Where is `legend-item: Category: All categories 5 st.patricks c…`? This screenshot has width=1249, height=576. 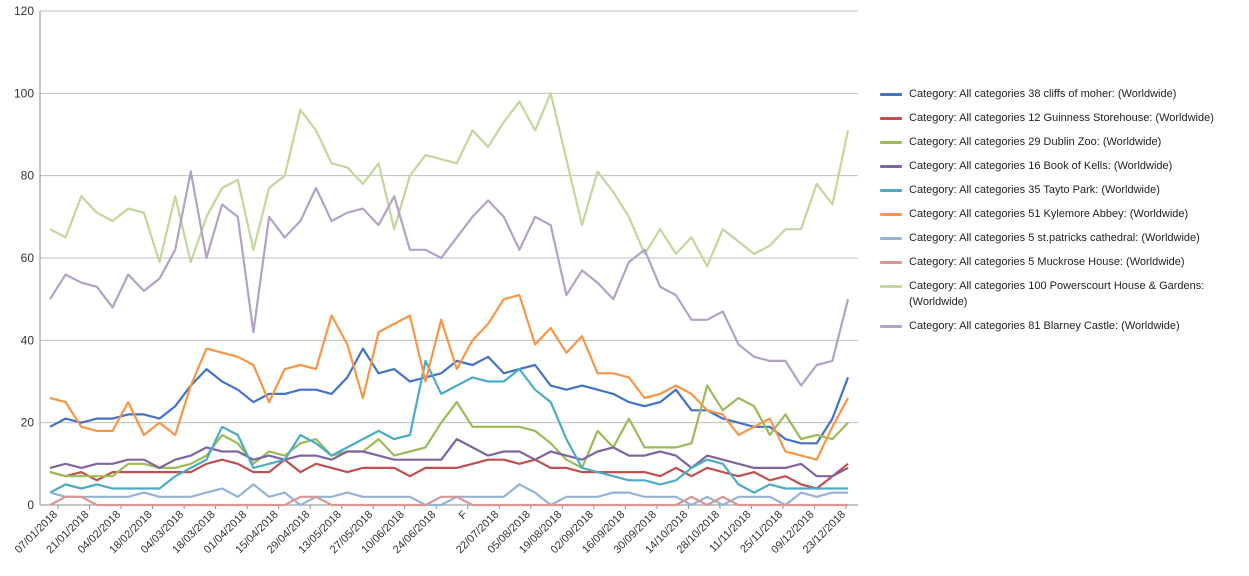
legend-item: Category: All categories 5 st.patricks c… is located at coordinates (1062, 238).